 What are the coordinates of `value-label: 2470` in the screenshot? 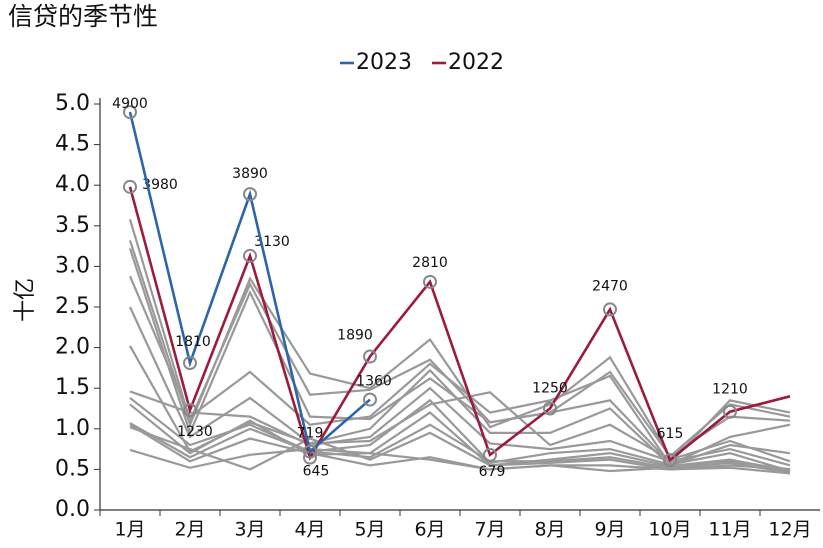 It's located at (610, 286).